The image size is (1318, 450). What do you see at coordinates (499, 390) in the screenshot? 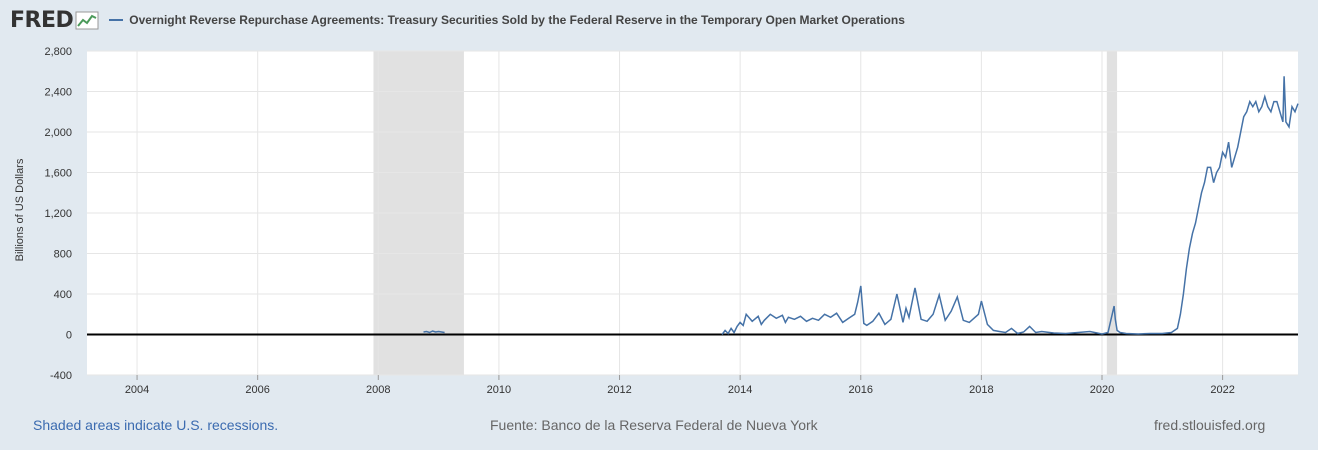
I see `x-tick-label: 2010` at bounding box center [499, 390].